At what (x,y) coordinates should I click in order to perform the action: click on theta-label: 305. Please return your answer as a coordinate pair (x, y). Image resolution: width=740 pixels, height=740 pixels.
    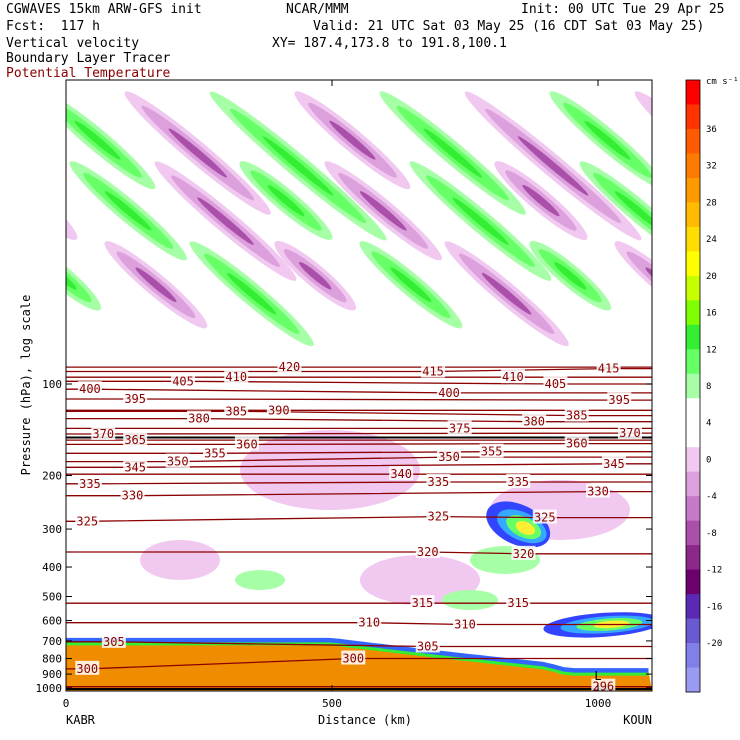
    Looking at the image, I should click on (428, 646).